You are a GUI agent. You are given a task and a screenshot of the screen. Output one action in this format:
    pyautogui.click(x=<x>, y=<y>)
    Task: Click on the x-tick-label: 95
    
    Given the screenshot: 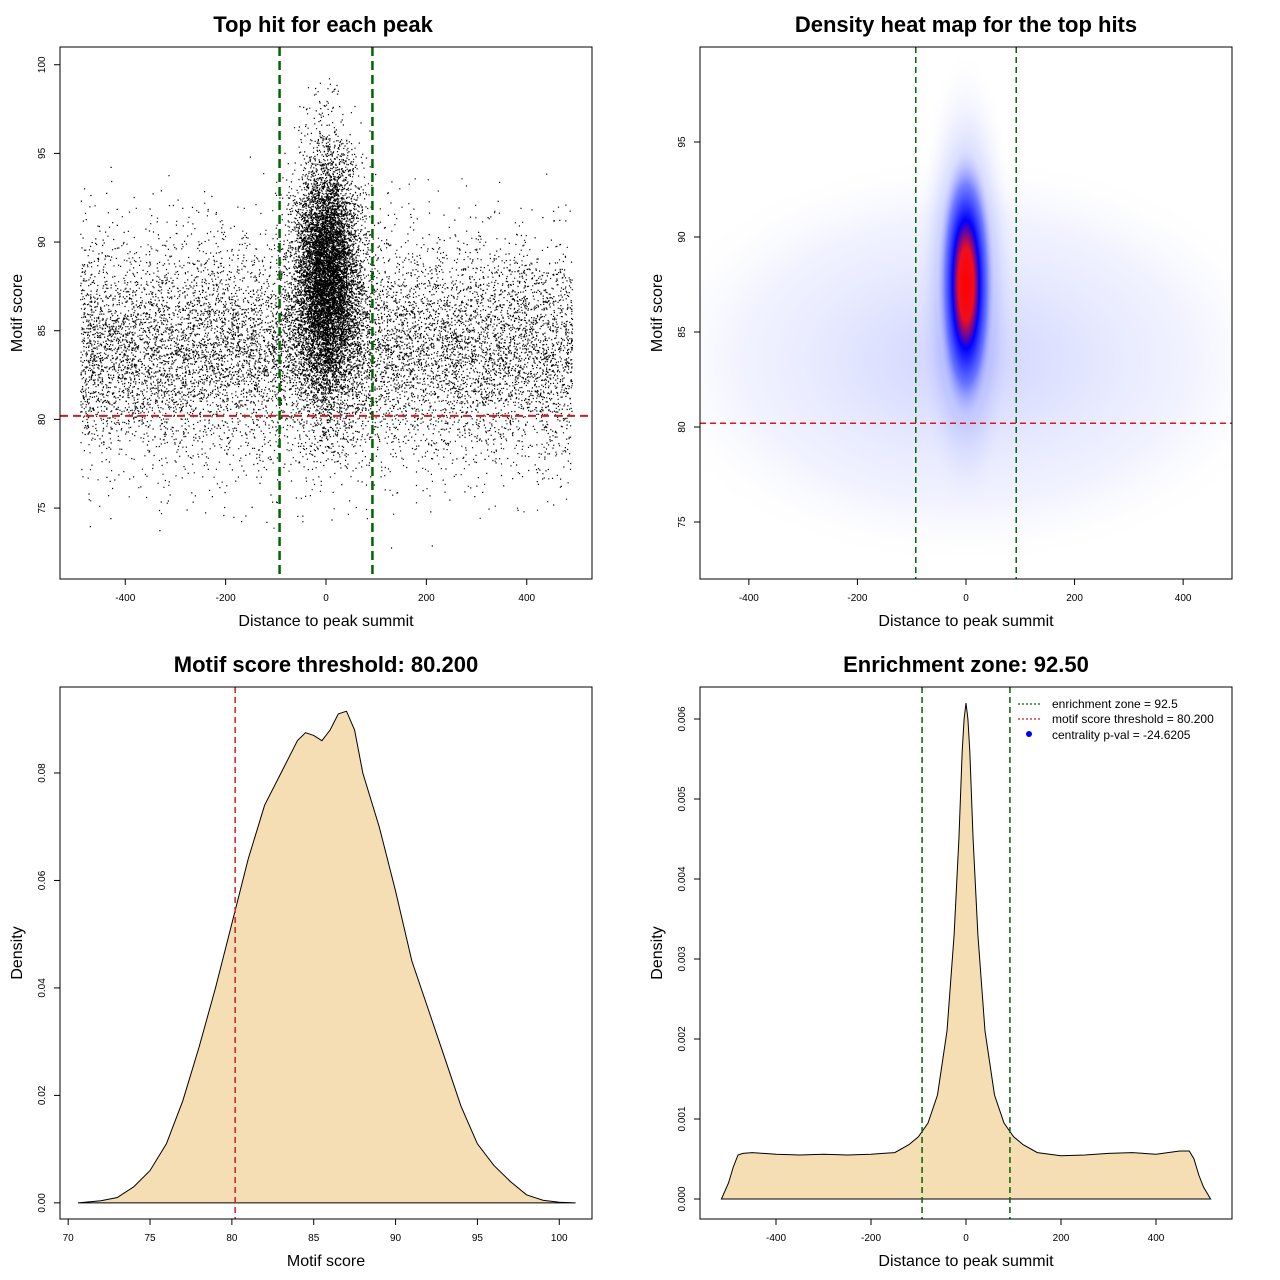 What is the action you would take?
    pyautogui.click(x=478, y=1238)
    